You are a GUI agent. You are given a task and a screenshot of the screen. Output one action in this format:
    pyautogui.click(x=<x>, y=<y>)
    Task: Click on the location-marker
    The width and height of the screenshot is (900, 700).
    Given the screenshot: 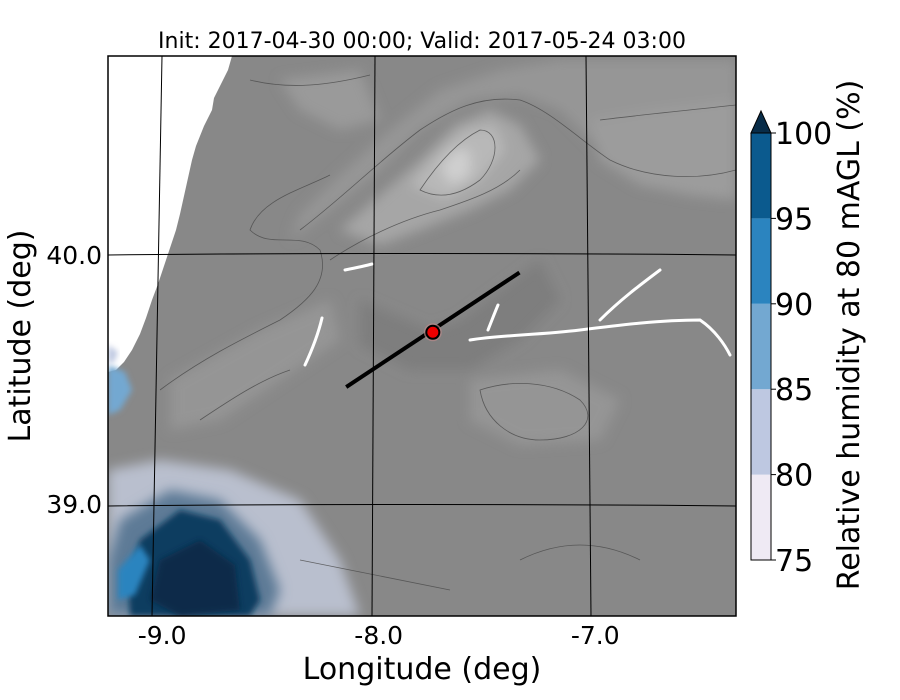 What is the action you would take?
    pyautogui.click(x=433, y=332)
    